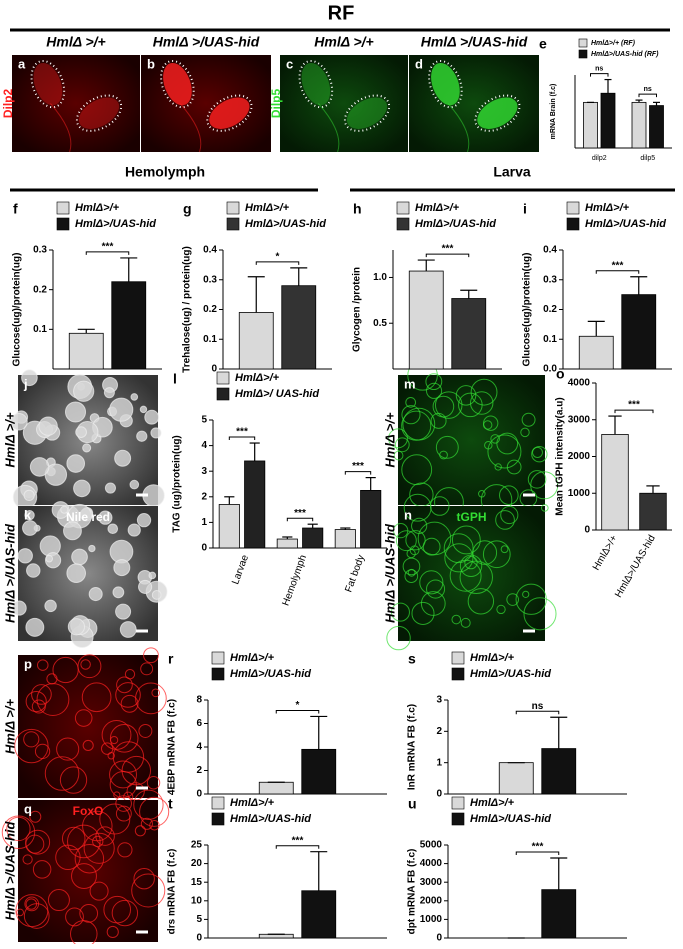  I want to click on y-tick-label: 1000, so click(431, 919).